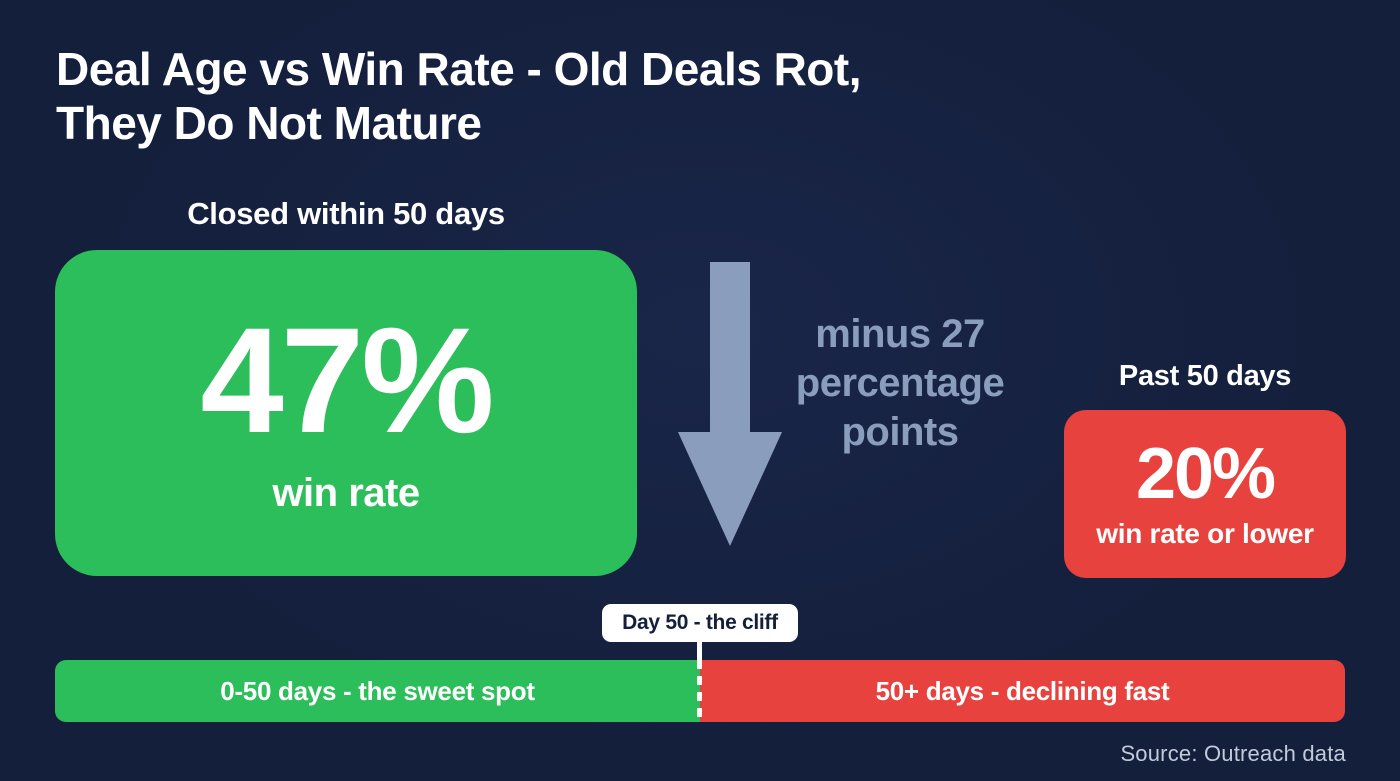 The height and width of the screenshot is (781, 1400). Describe the element at coordinates (1233, 753) in the screenshot. I see `source-note: Source: Outreach data` at that location.